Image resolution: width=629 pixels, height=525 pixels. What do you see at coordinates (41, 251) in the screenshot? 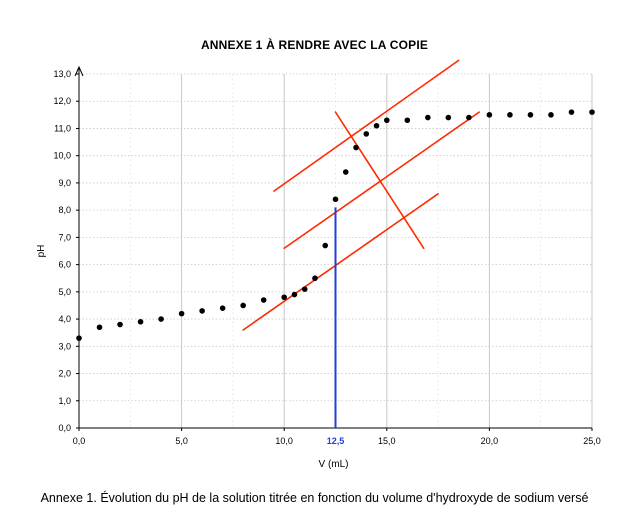
I see `y-axis-label: pH` at bounding box center [41, 251].